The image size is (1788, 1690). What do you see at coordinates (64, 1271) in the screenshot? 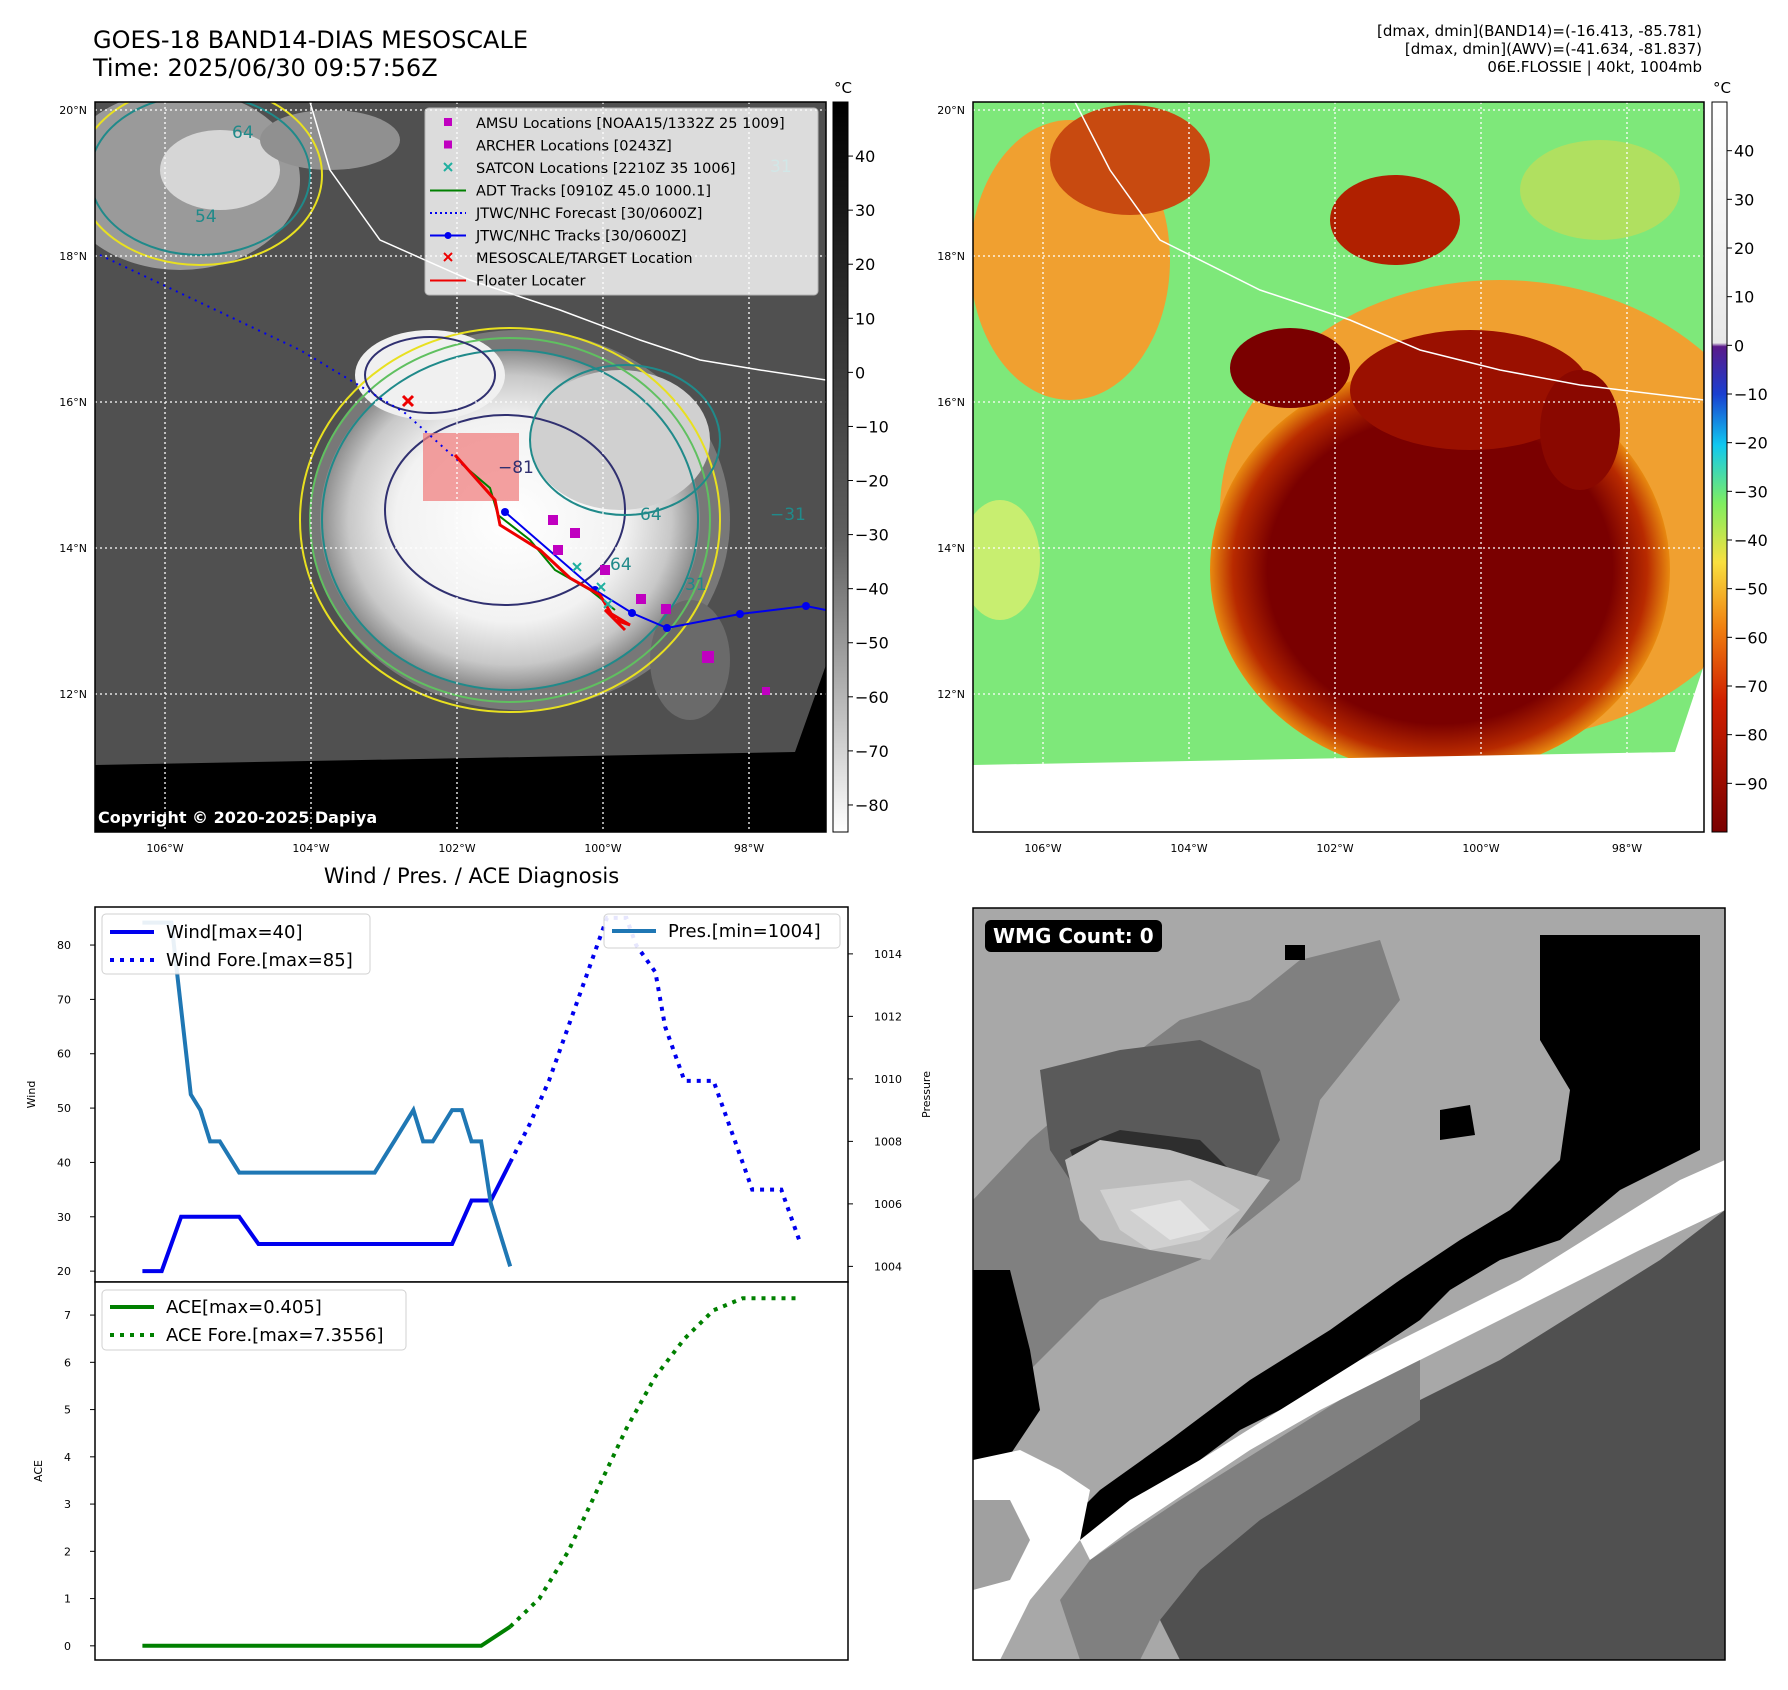
I see `wind-ytick-label: 20` at bounding box center [64, 1271].